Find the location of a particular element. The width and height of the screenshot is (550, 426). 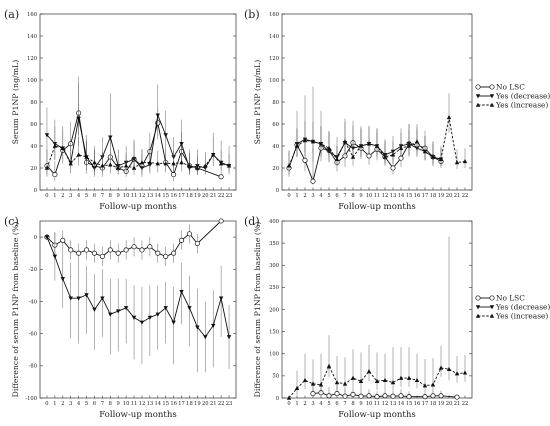

y-tick-label: 160 is located at coordinates (274, 15).